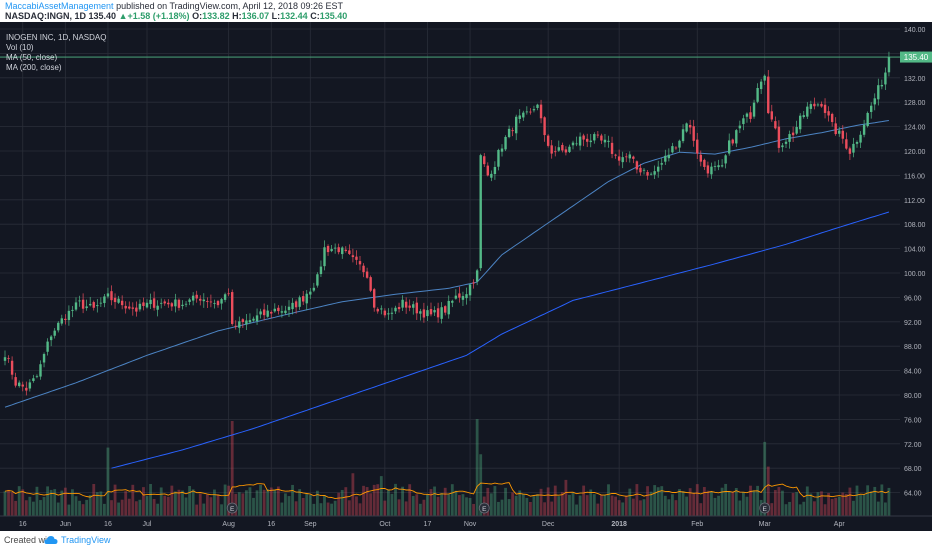 Image resolution: width=932 pixels, height=550 pixels. Describe the element at coordinates (384, 524) in the screenshot. I see `time-tick-label: Oct` at that location.